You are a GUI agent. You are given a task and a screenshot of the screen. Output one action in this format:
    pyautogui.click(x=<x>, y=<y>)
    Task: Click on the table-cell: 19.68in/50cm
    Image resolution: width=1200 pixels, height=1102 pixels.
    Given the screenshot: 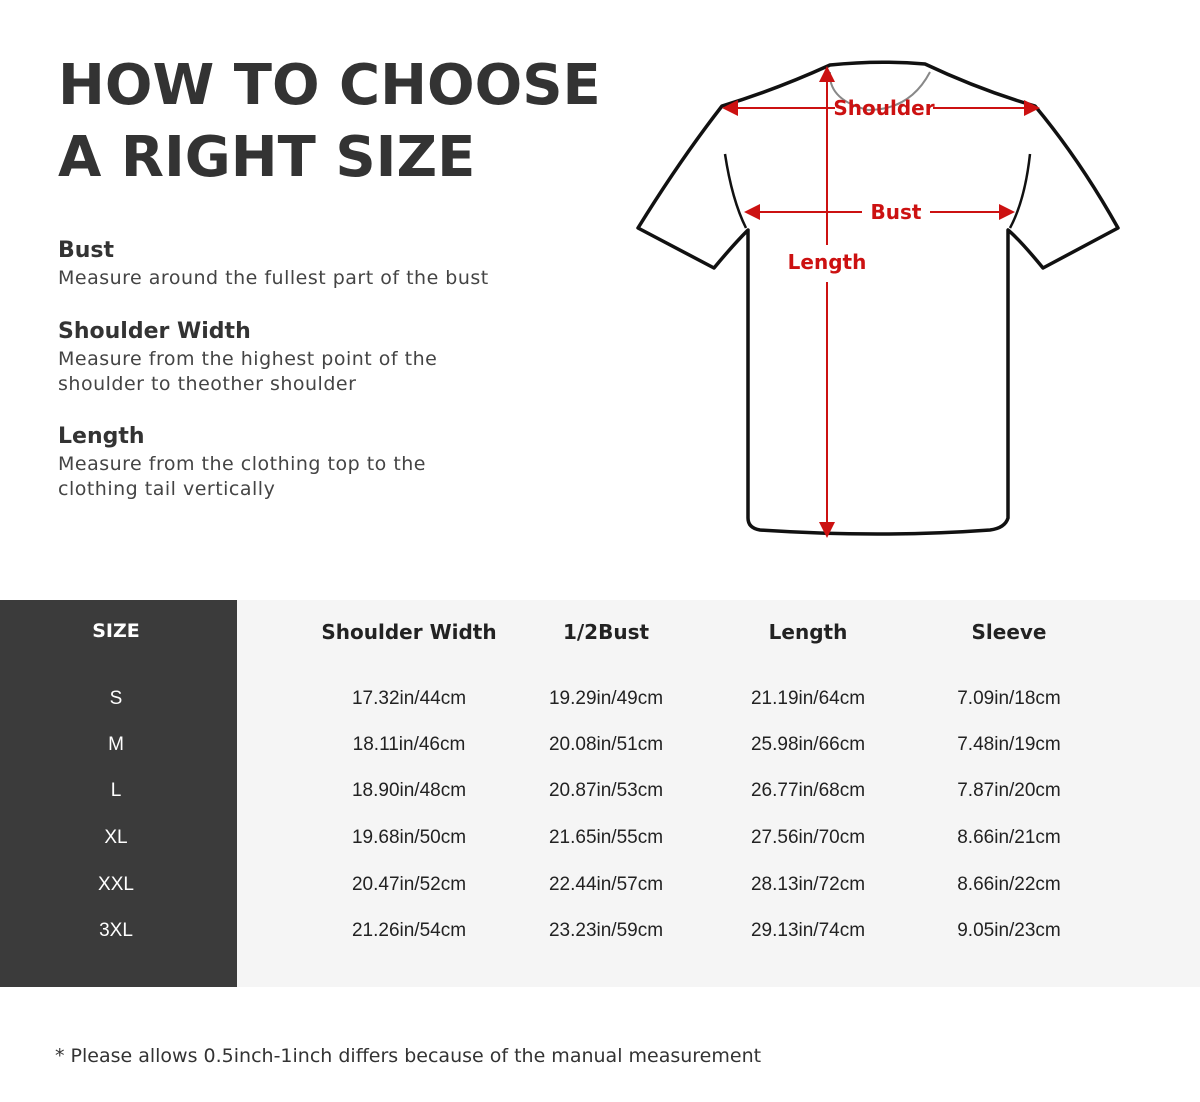 What is the action you would take?
    pyautogui.click(x=409, y=837)
    